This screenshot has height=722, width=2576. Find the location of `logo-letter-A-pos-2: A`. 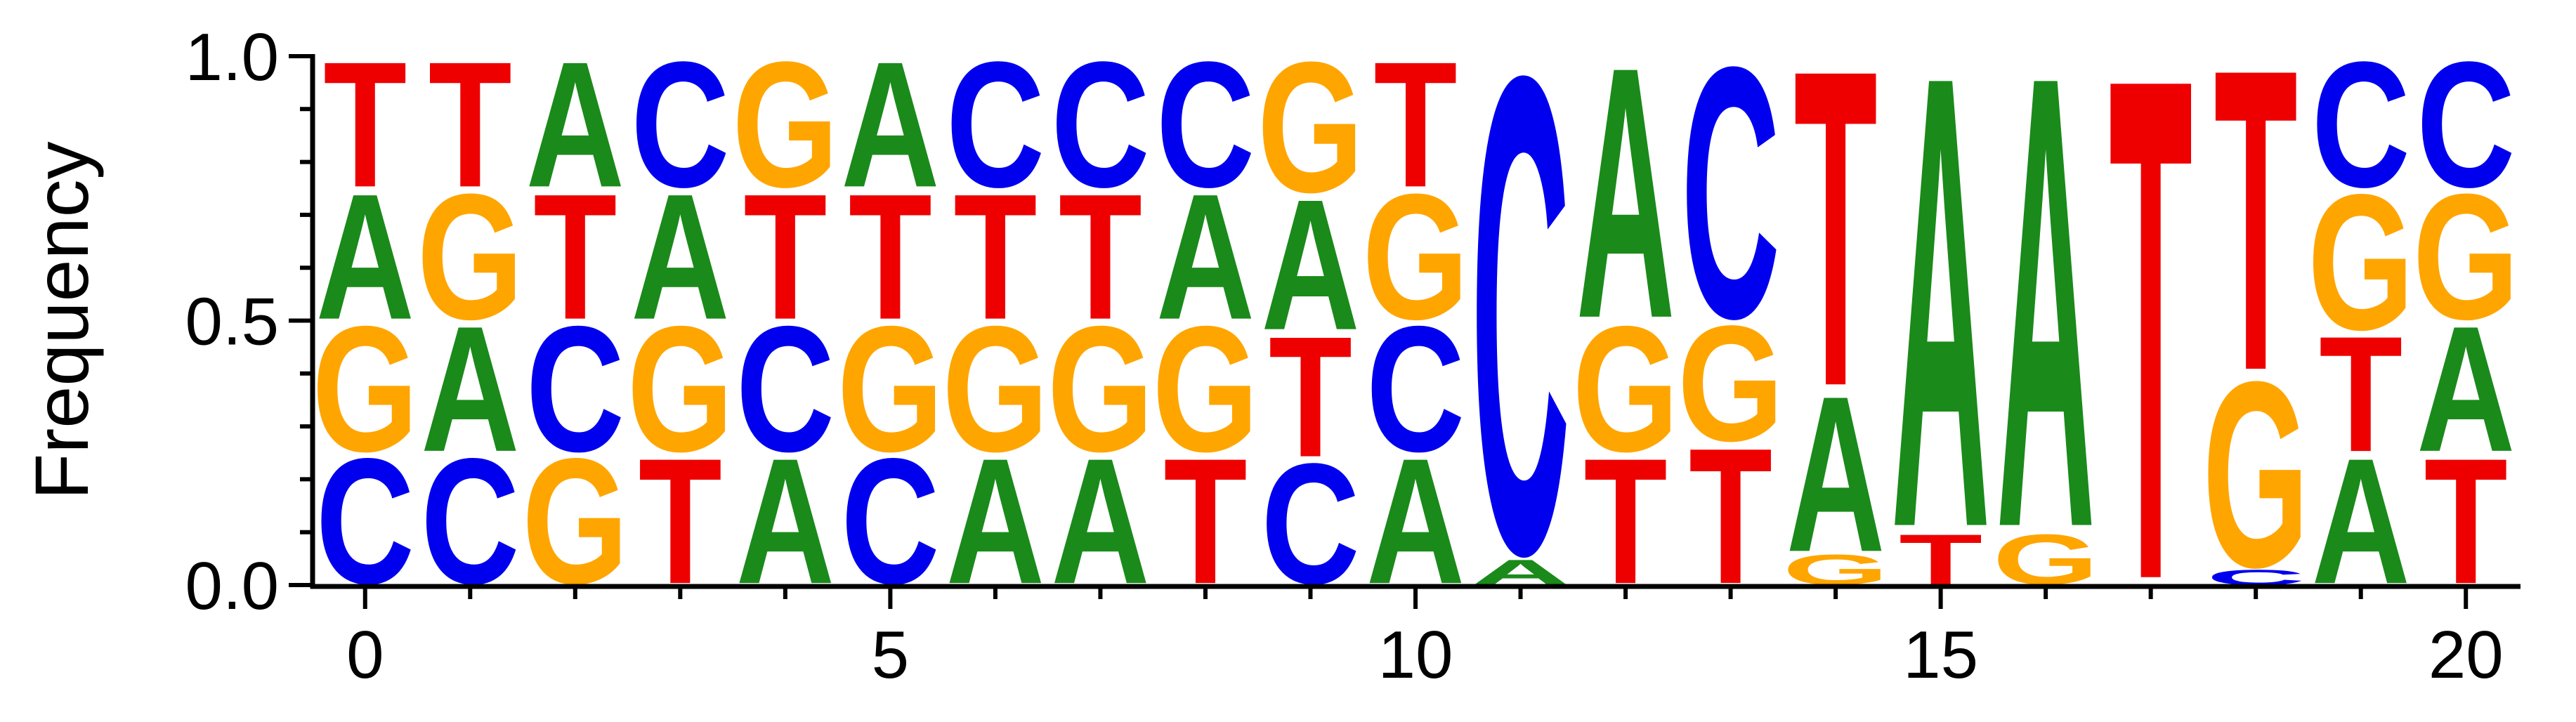

logo-letter-A-pos-2: A is located at coordinates (575, 125).